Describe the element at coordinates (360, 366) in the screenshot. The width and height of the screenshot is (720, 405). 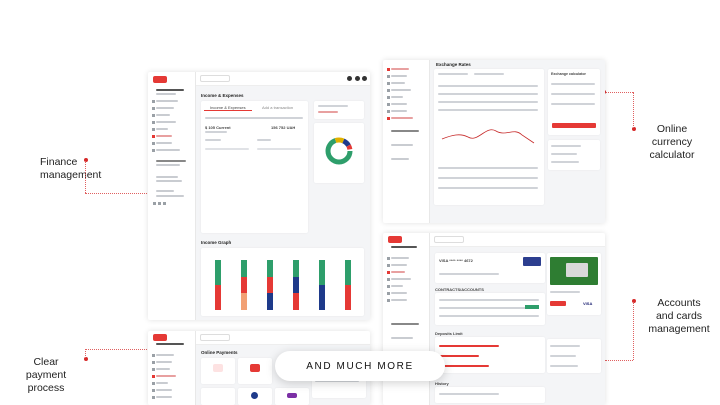
I see `and-much-more-label: AND MUCH MORE` at that location.